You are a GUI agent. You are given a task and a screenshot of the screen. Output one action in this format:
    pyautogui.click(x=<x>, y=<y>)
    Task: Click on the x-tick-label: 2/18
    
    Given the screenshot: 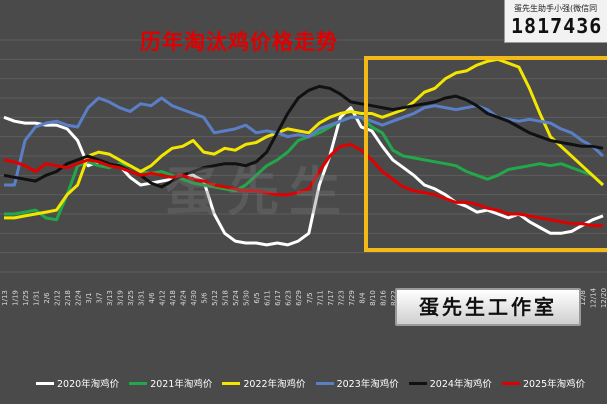 What is the action you would take?
    pyautogui.click(x=68, y=298)
    